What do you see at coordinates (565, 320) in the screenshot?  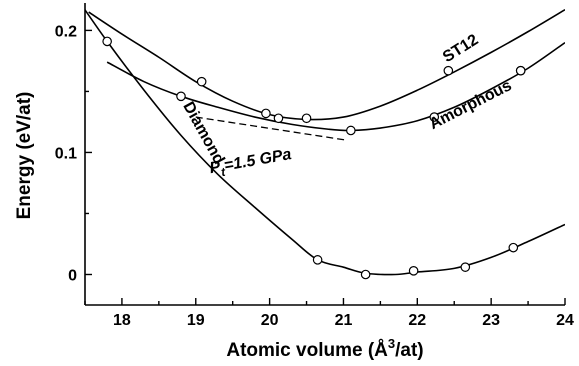 I see `x-tick-label: 24` at bounding box center [565, 320].